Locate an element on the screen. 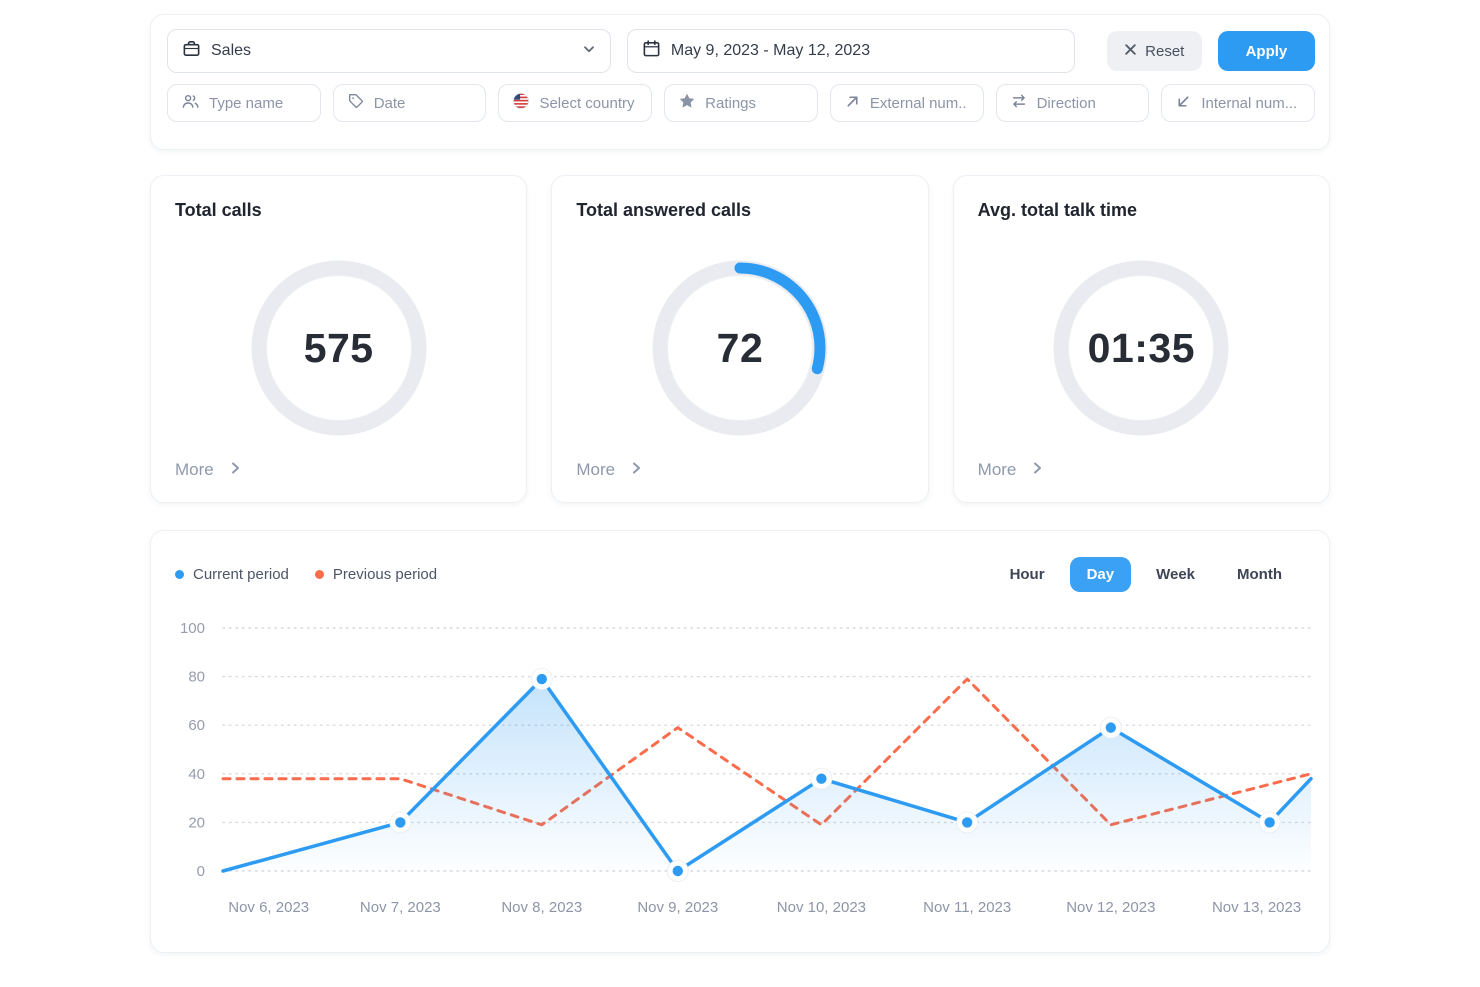 The height and width of the screenshot is (987, 1480). stat-card-avg-talk-time: Avg. total talk time 01:35 More is located at coordinates (1141, 339).